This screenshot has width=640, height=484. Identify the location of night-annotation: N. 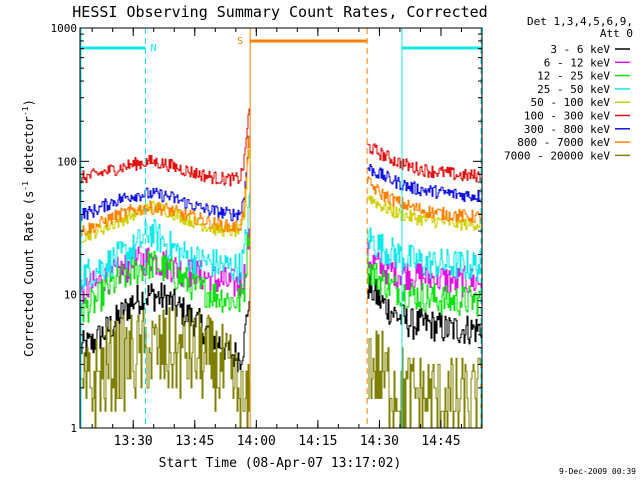
(154, 48).